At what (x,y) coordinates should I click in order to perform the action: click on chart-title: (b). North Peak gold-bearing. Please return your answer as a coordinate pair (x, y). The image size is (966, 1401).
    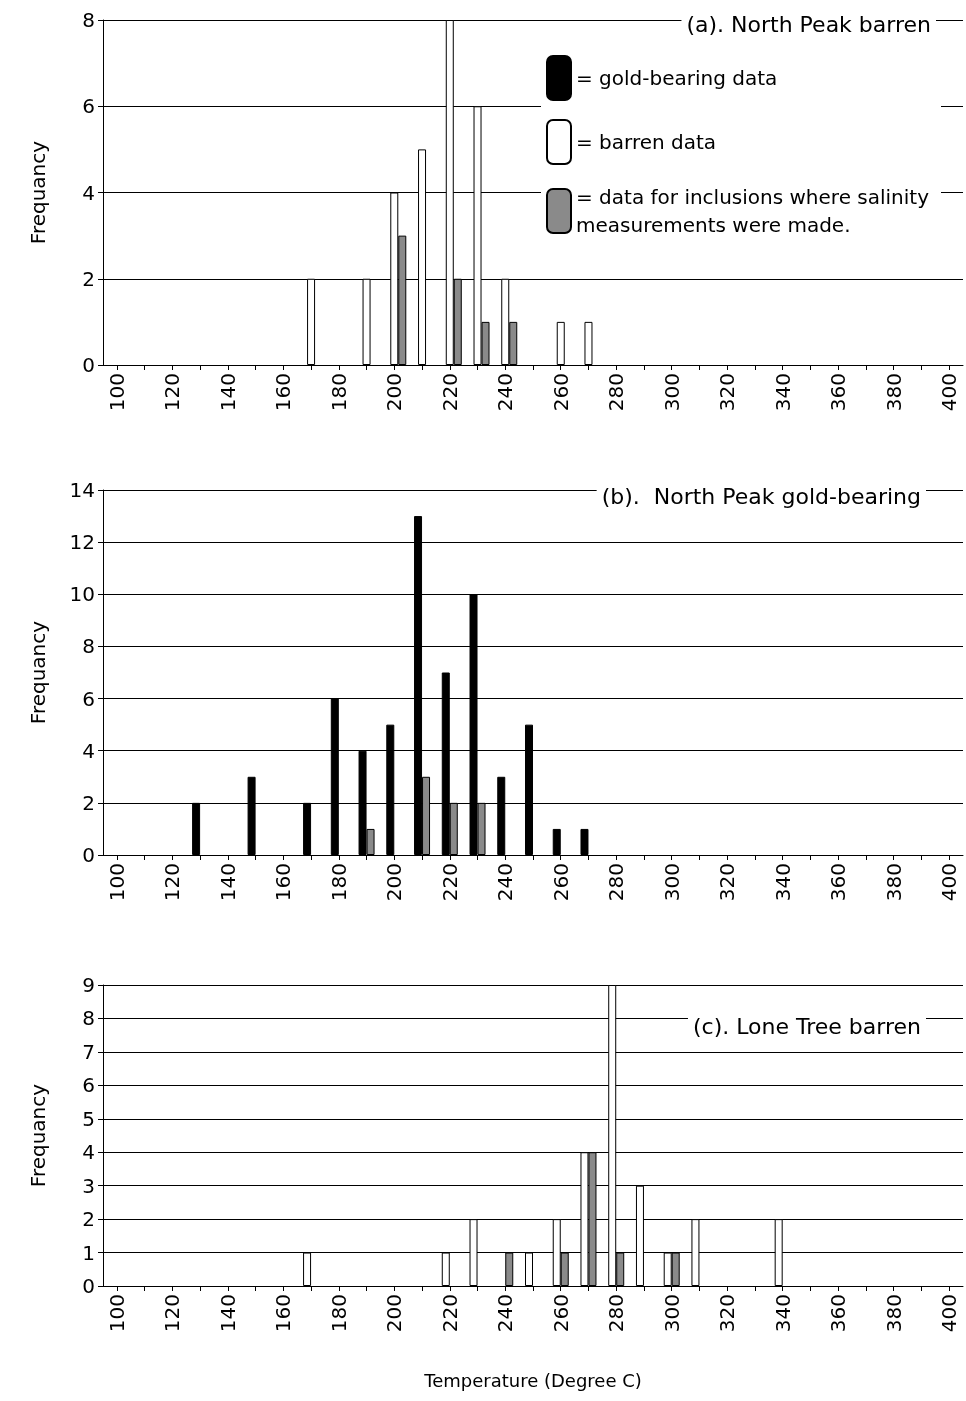
    Looking at the image, I should click on (761, 496).